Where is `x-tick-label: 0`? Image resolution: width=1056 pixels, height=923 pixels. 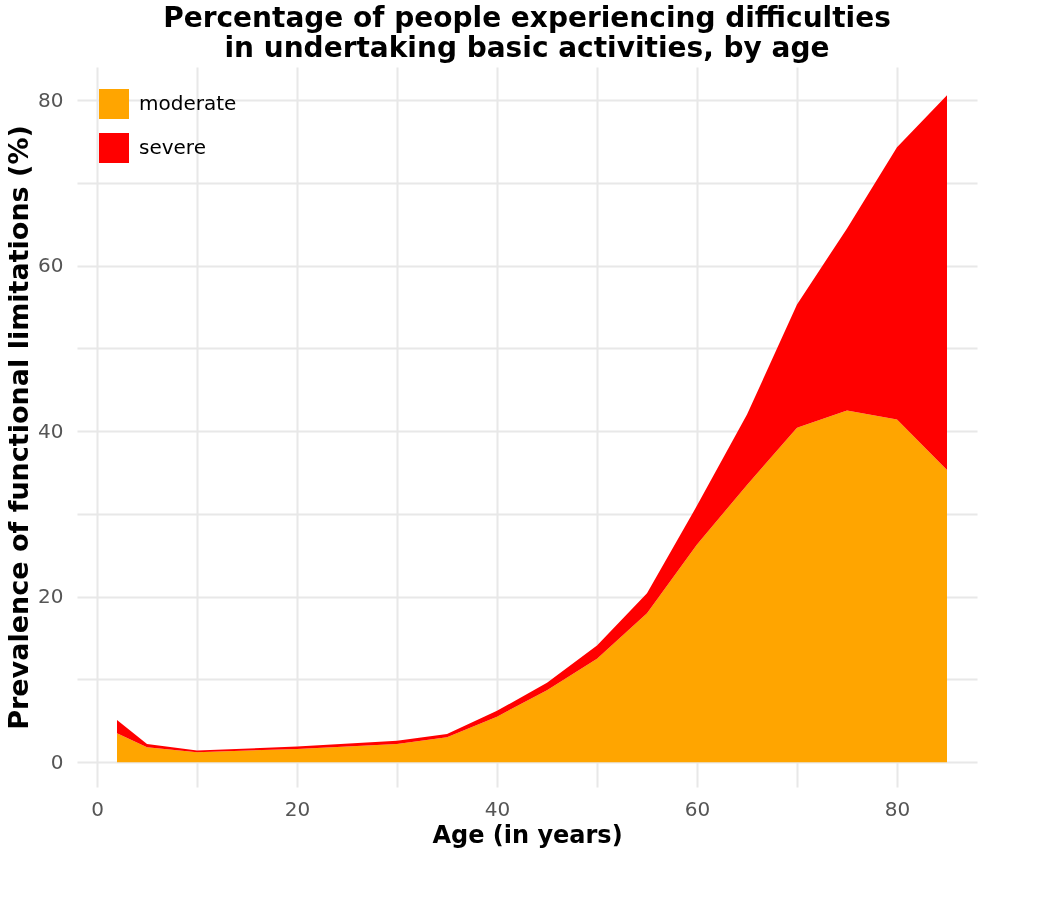 x-tick-label: 0 is located at coordinates (97, 808).